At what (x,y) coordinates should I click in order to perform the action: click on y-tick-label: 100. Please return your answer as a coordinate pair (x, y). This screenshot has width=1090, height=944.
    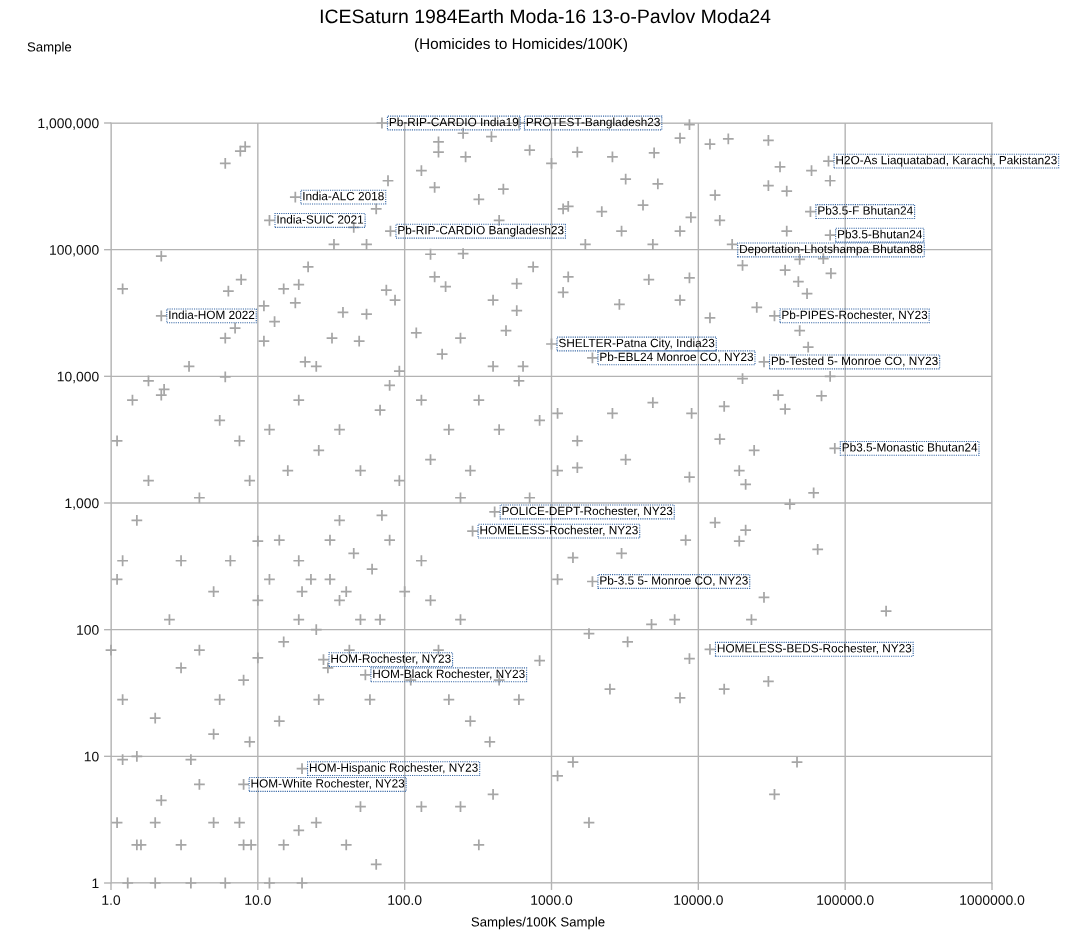
    Looking at the image, I should click on (88, 630).